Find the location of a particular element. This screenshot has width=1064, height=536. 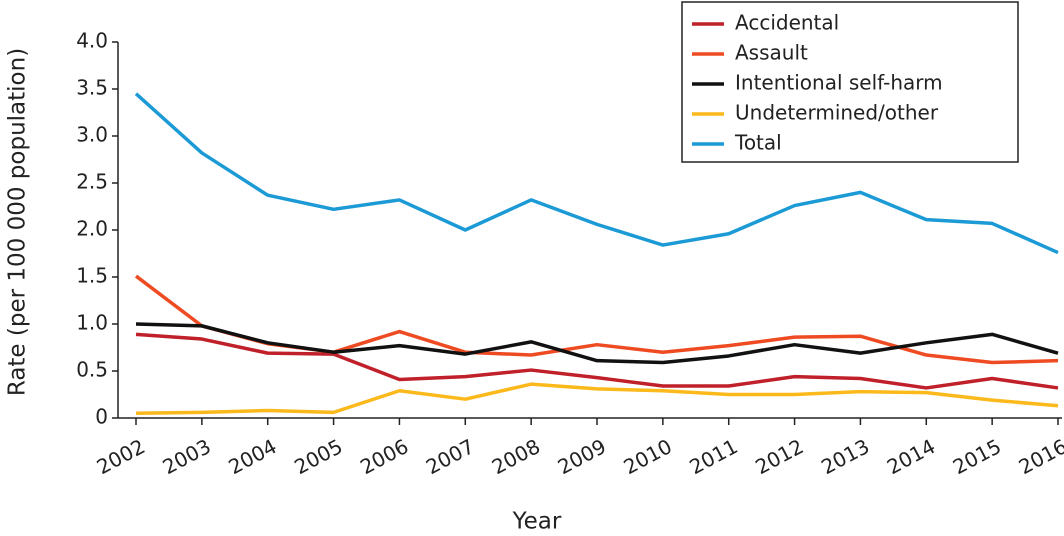

x-tick-label: 2006 is located at coordinates (384, 456).